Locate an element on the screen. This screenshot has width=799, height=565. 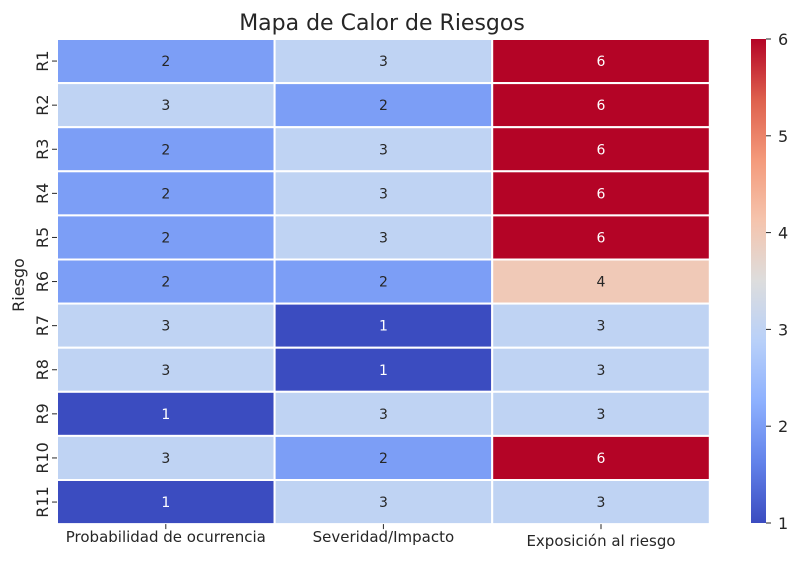
cell-value-r5-3: 6 is located at coordinates (601, 238).